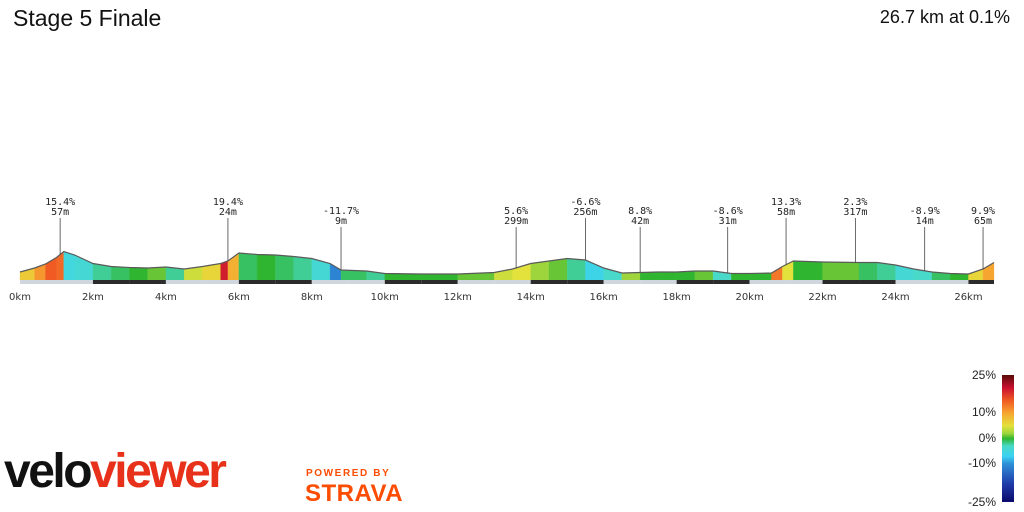 This screenshot has height=512, width=1024. What do you see at coordinates (87, 18) in the screenshot?
I see `page-title: Stage 5 Finale` at bounding box center [87, 18].